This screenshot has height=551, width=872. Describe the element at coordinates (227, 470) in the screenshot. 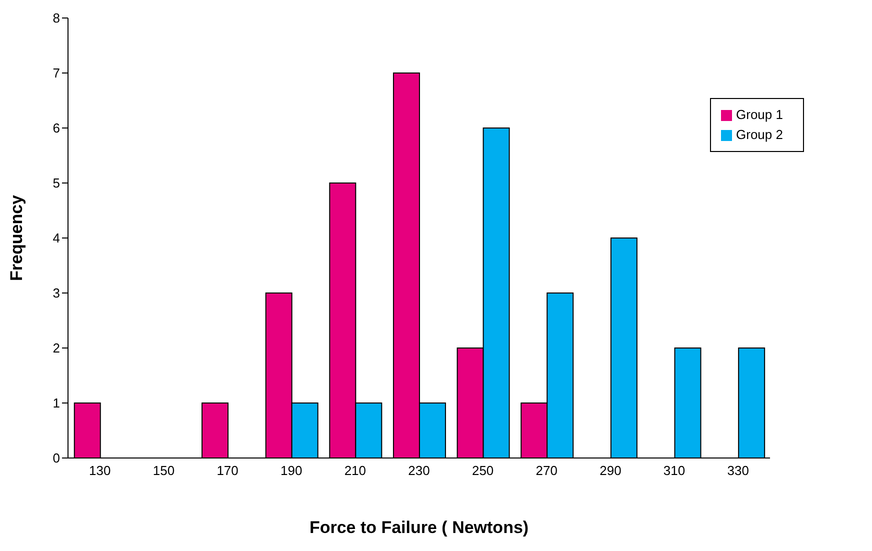

I see `x-tick-label: 170` at that location.